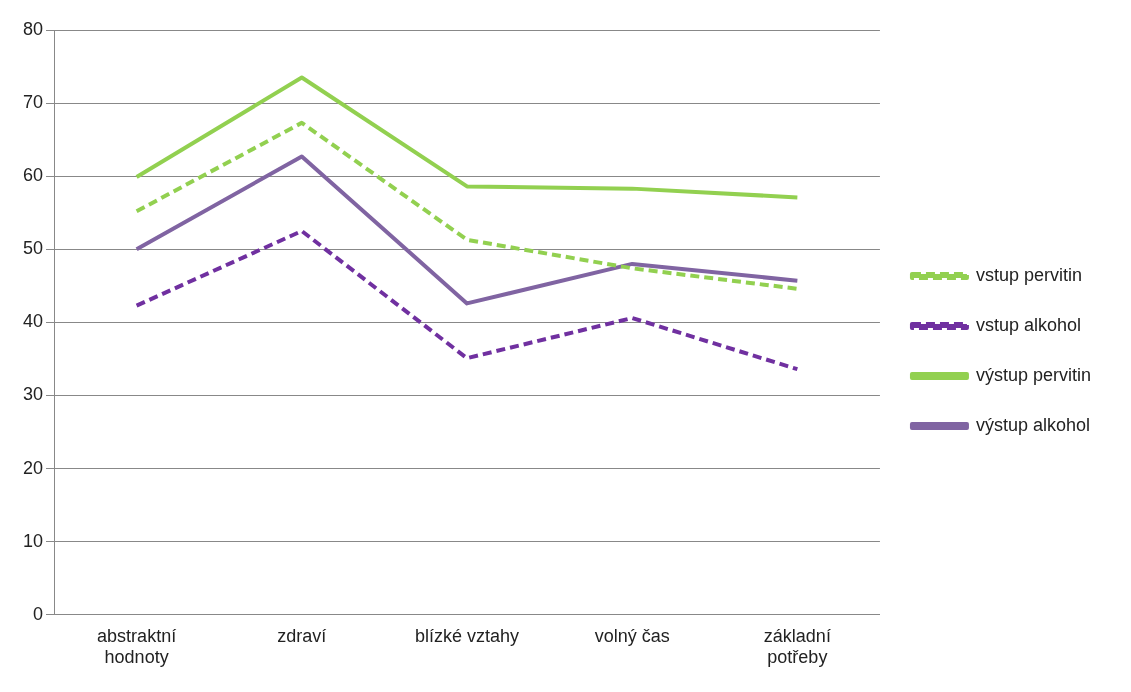 The width and height of the screenshot is (1131, 692). What do you see at coordinates (33, 467) in the screenshot?
I see `y-tick-label: 20` at bounding box center [33, 467].